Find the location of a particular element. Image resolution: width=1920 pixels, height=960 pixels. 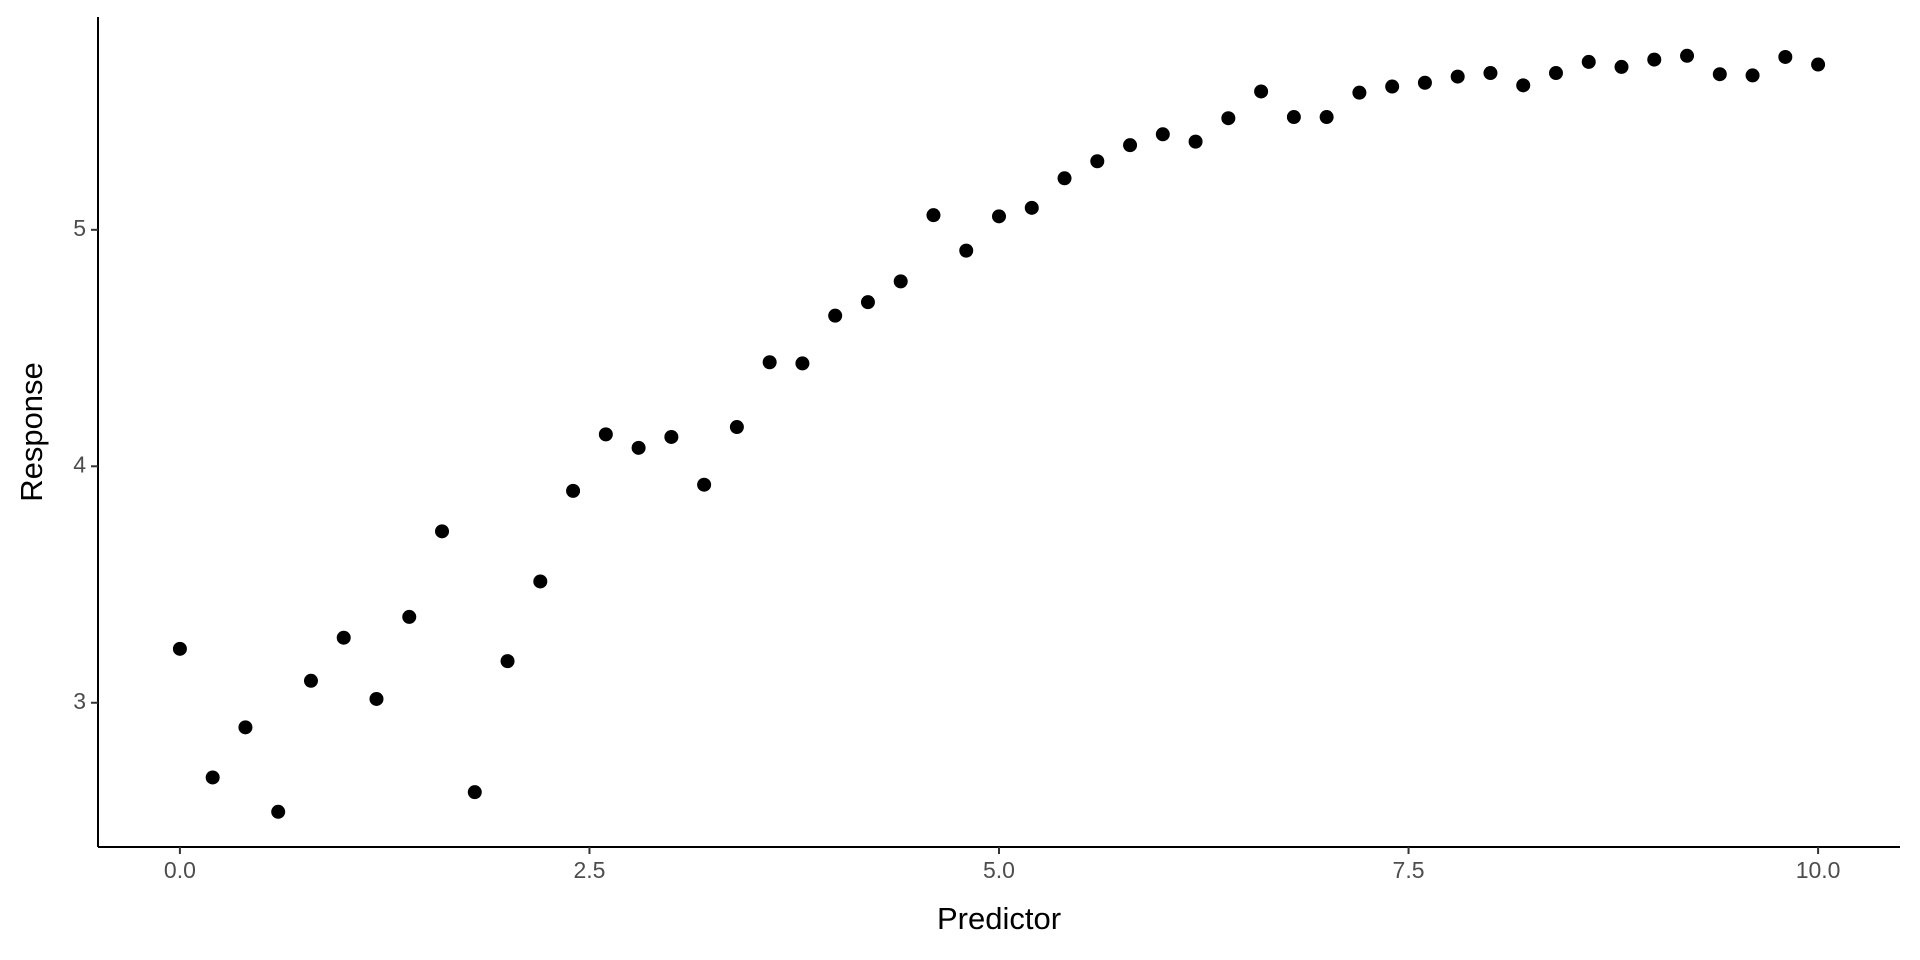

y-axis-title: Response is located at coordinates (31, 432).